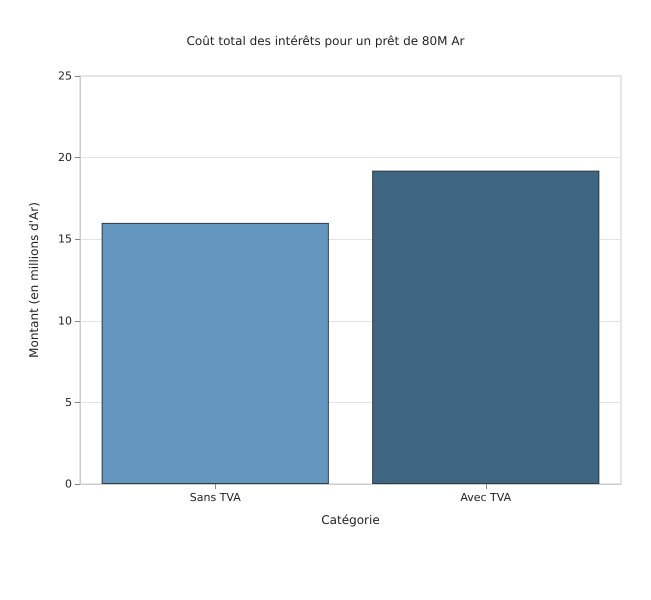 The width and height of the screenshot is (651, 600). I want to click on y-tick-label: 20, so click(65, 157).